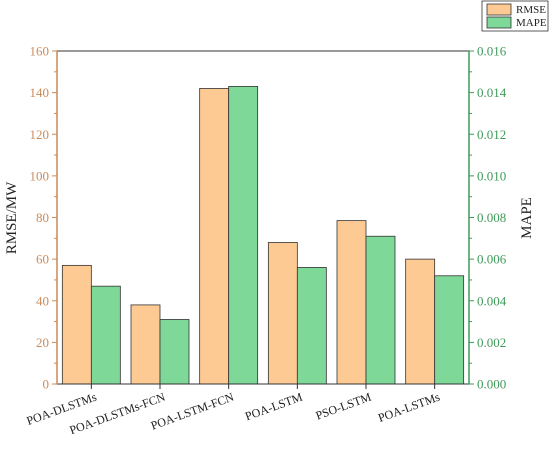 The width and height of the screenshot is (550, 459). What do you see at coordinates (491, 217) in the screenshot?
I see `y-tick-label-right: 0.008` at bounding box center [491, 217].